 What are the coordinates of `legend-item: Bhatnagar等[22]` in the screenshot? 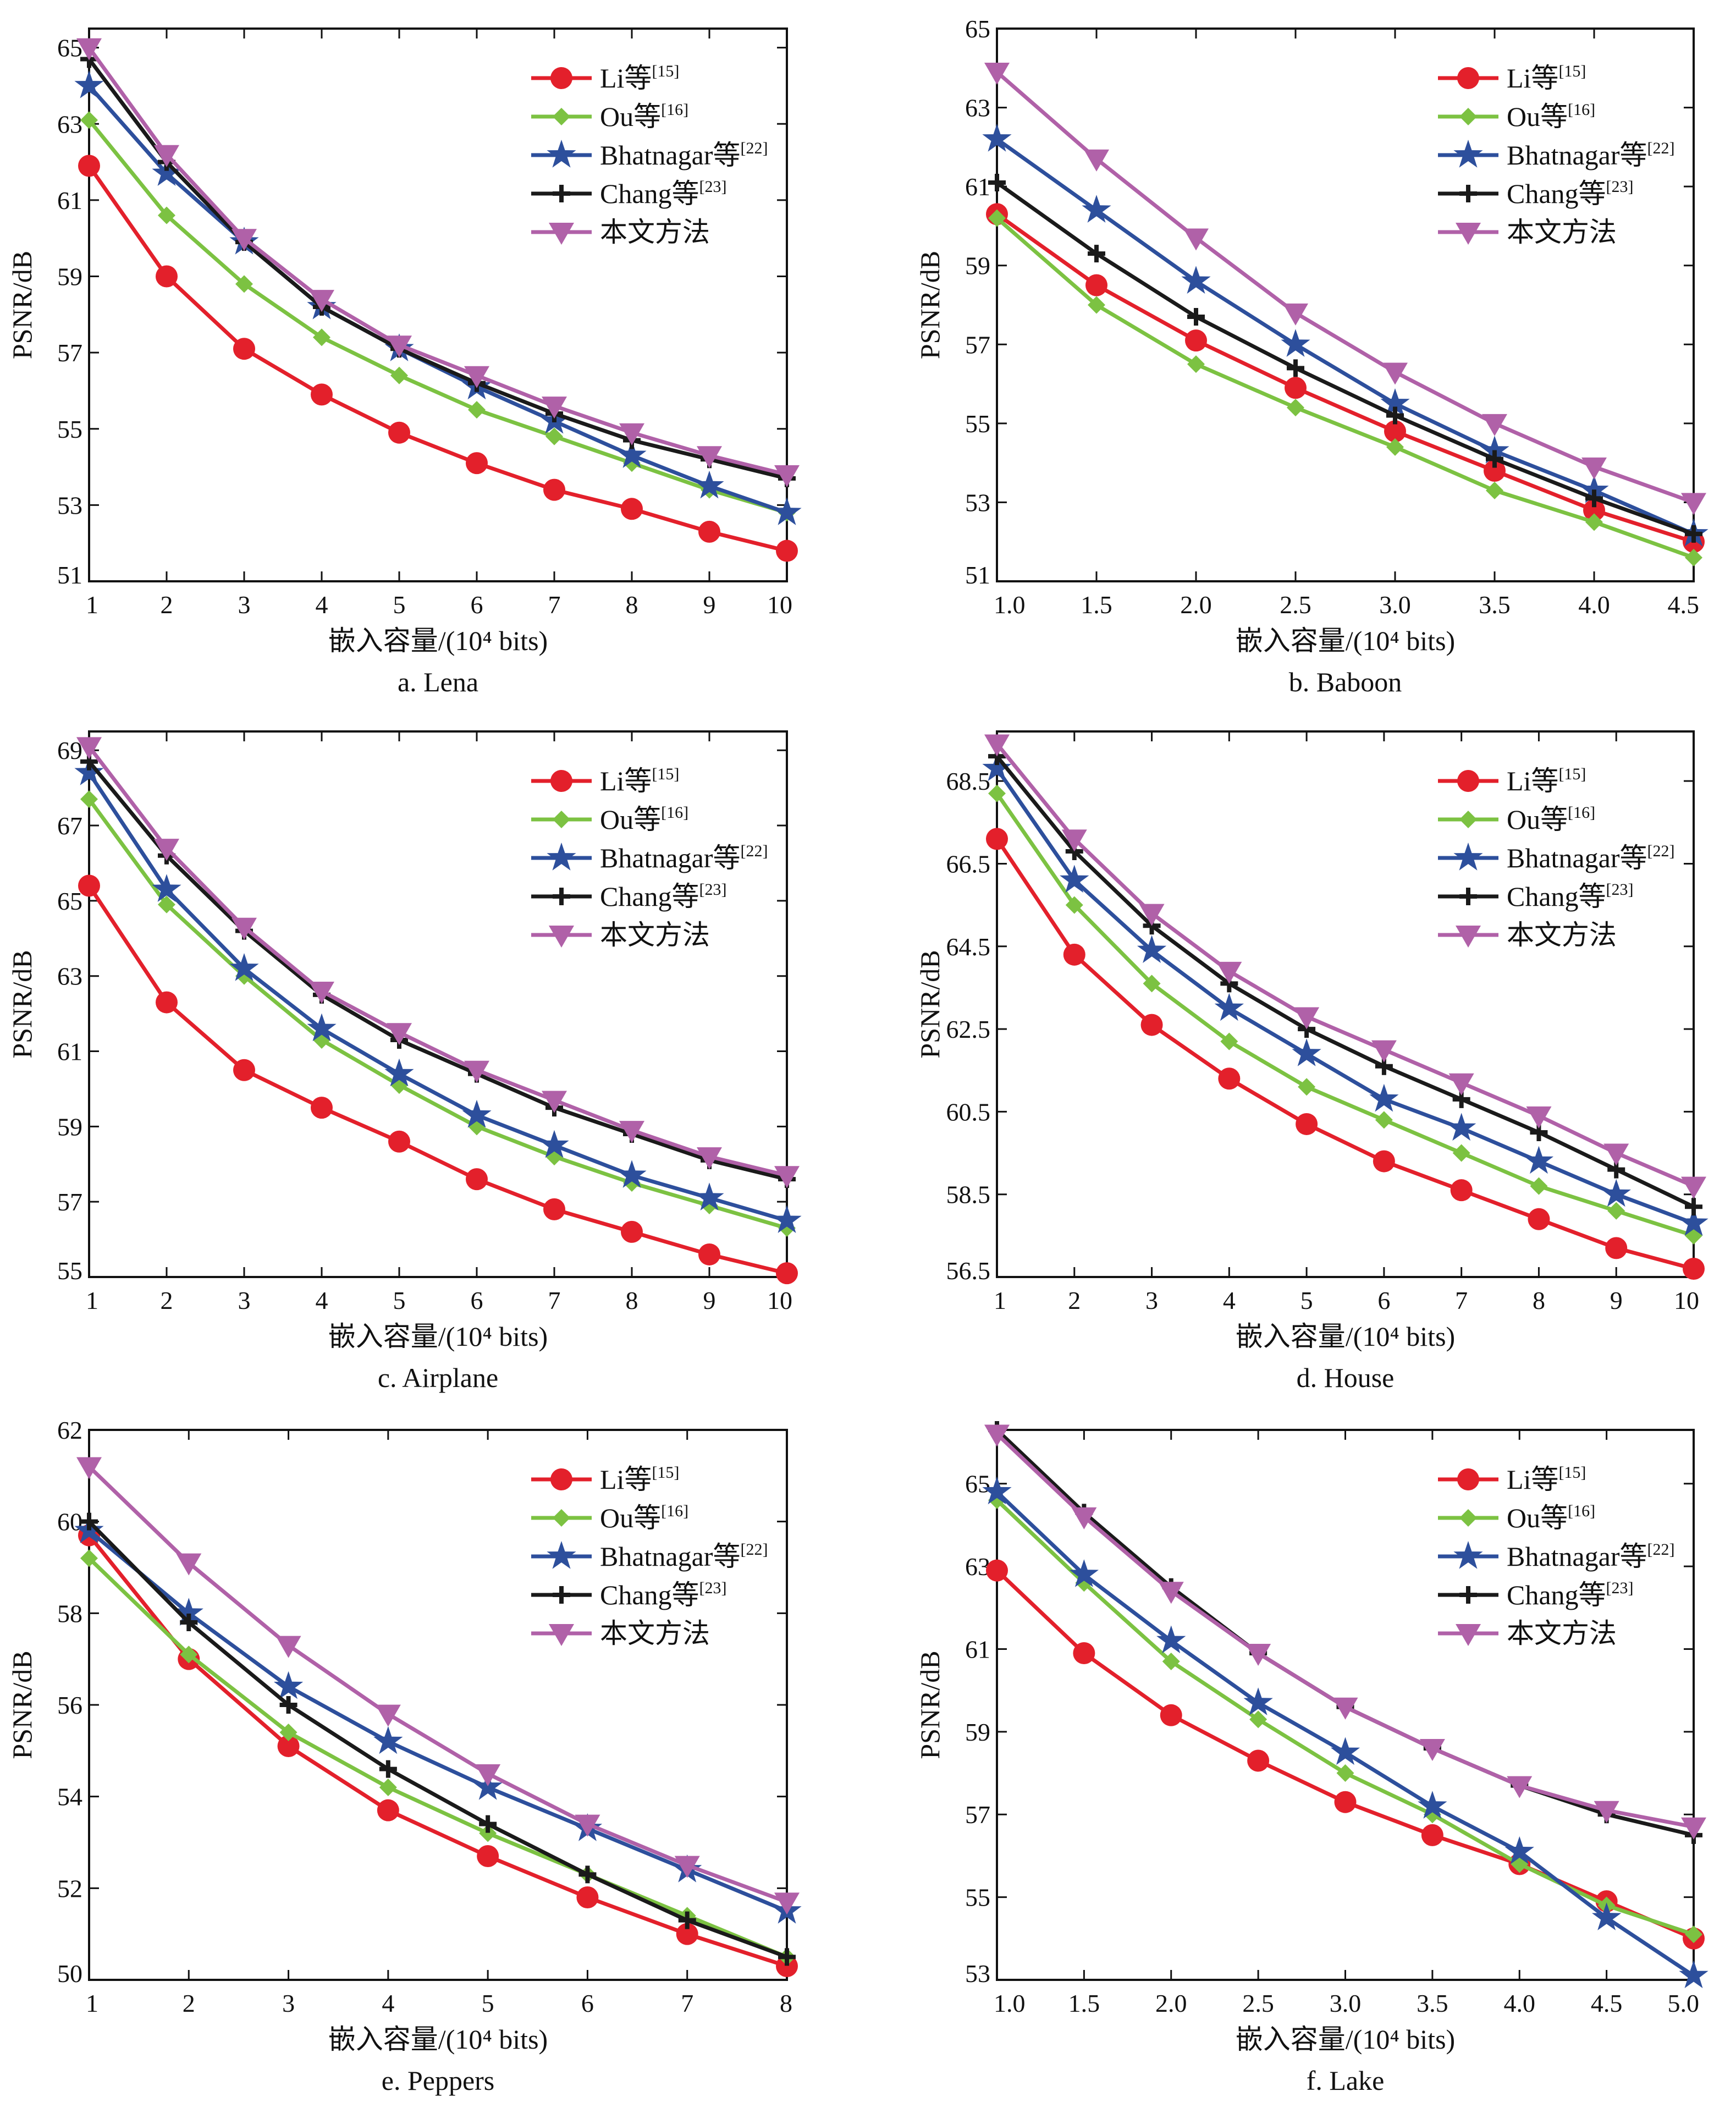 It's located at (1556, 1556).